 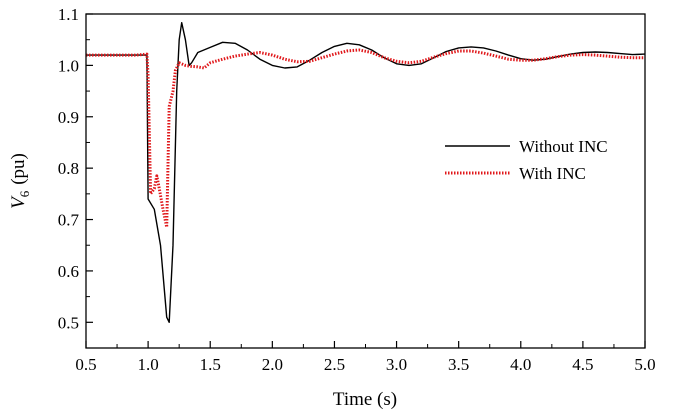 I want to click on legend-label-with-inc: With INC, so click(x=552, y=173).